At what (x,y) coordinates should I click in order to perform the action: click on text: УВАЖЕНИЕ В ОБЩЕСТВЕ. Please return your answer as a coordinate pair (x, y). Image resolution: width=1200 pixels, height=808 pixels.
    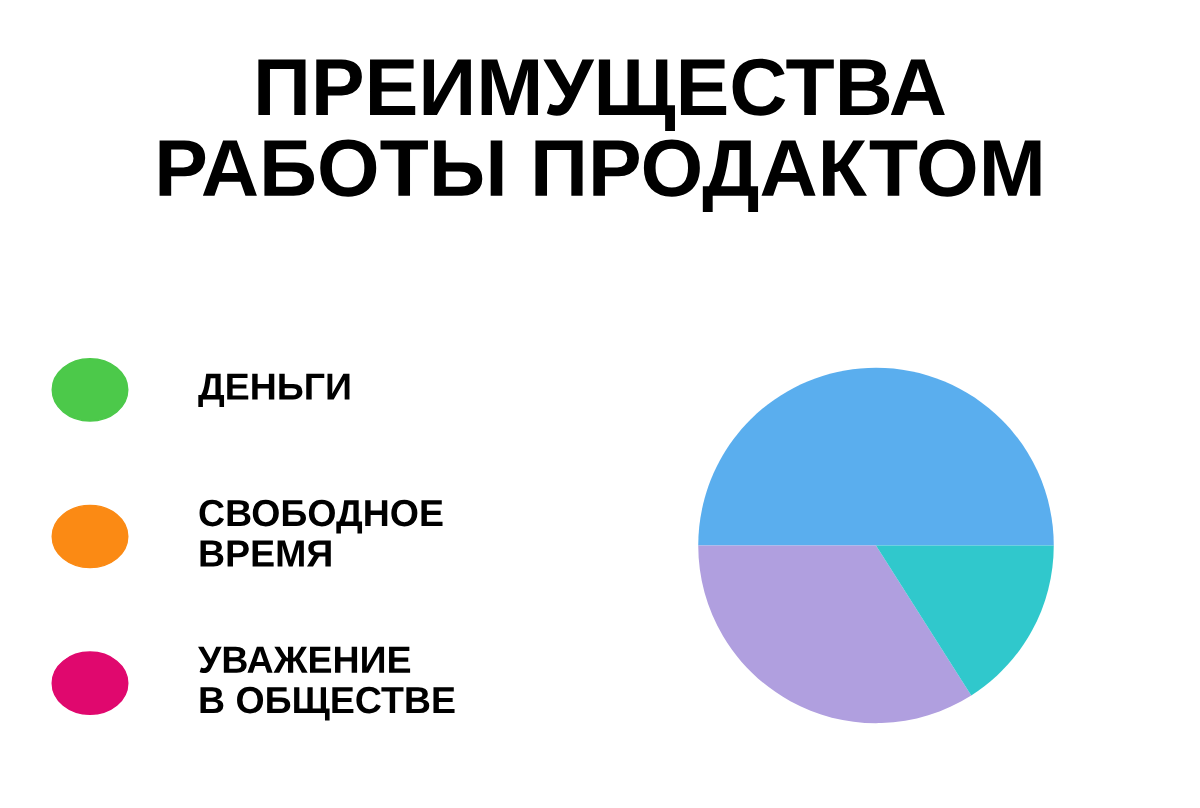
    Looking at the image, I should click on (326, 683).